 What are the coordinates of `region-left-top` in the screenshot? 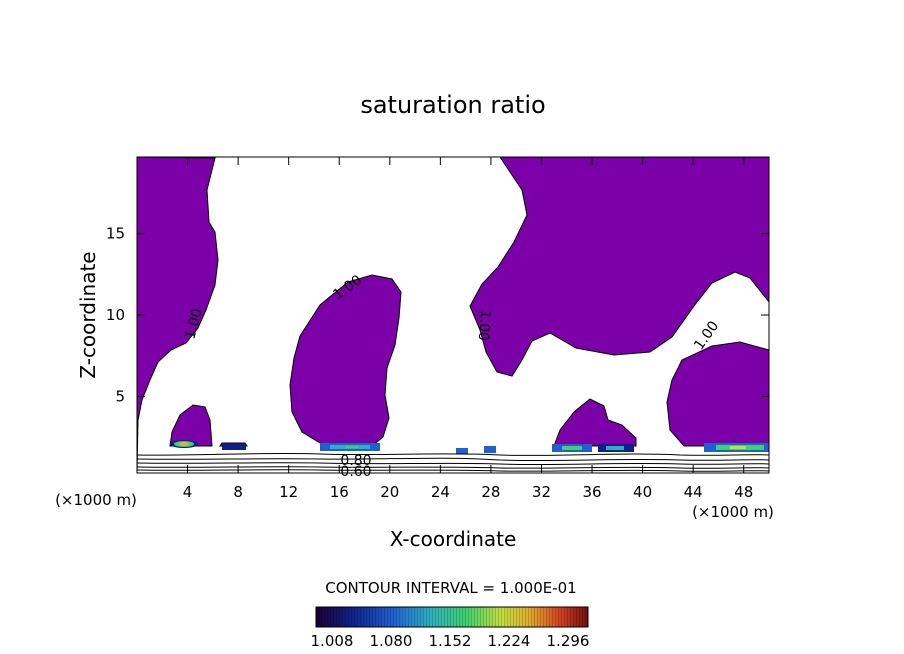 It's located at (178, 315).